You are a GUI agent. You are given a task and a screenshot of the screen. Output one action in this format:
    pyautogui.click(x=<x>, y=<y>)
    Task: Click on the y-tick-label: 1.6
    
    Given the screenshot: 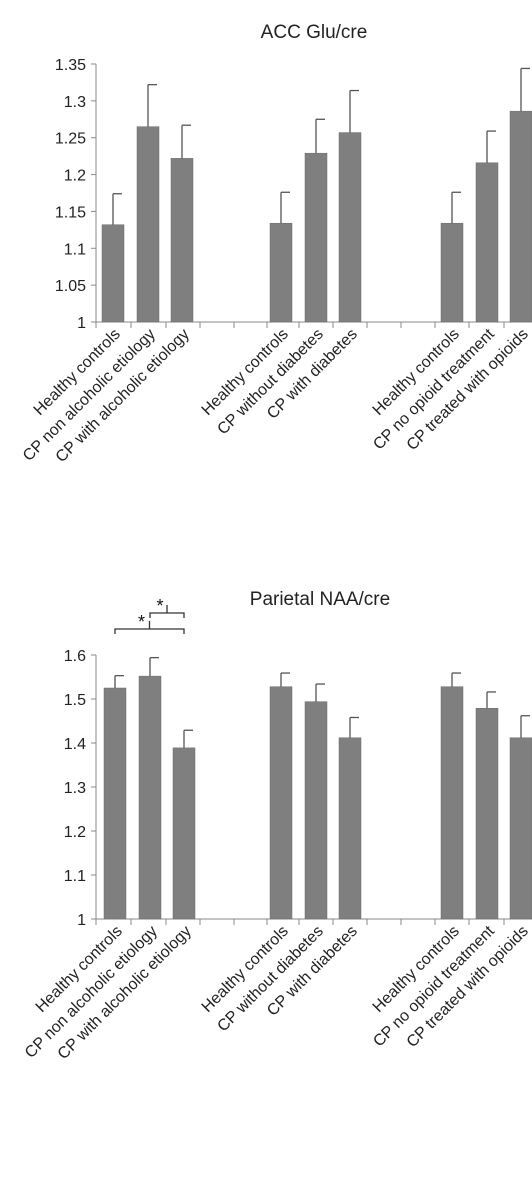 What is the action you would take?
    pyautogui.click(x=75, y=656)
    